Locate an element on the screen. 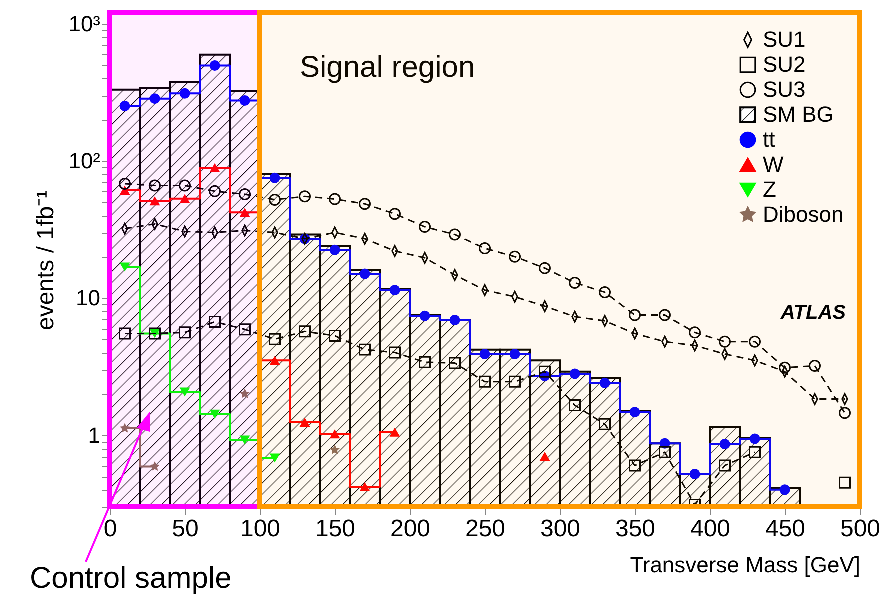 The image size is (890, 599). band-label: Signal region is located at coordinates (388, 67).